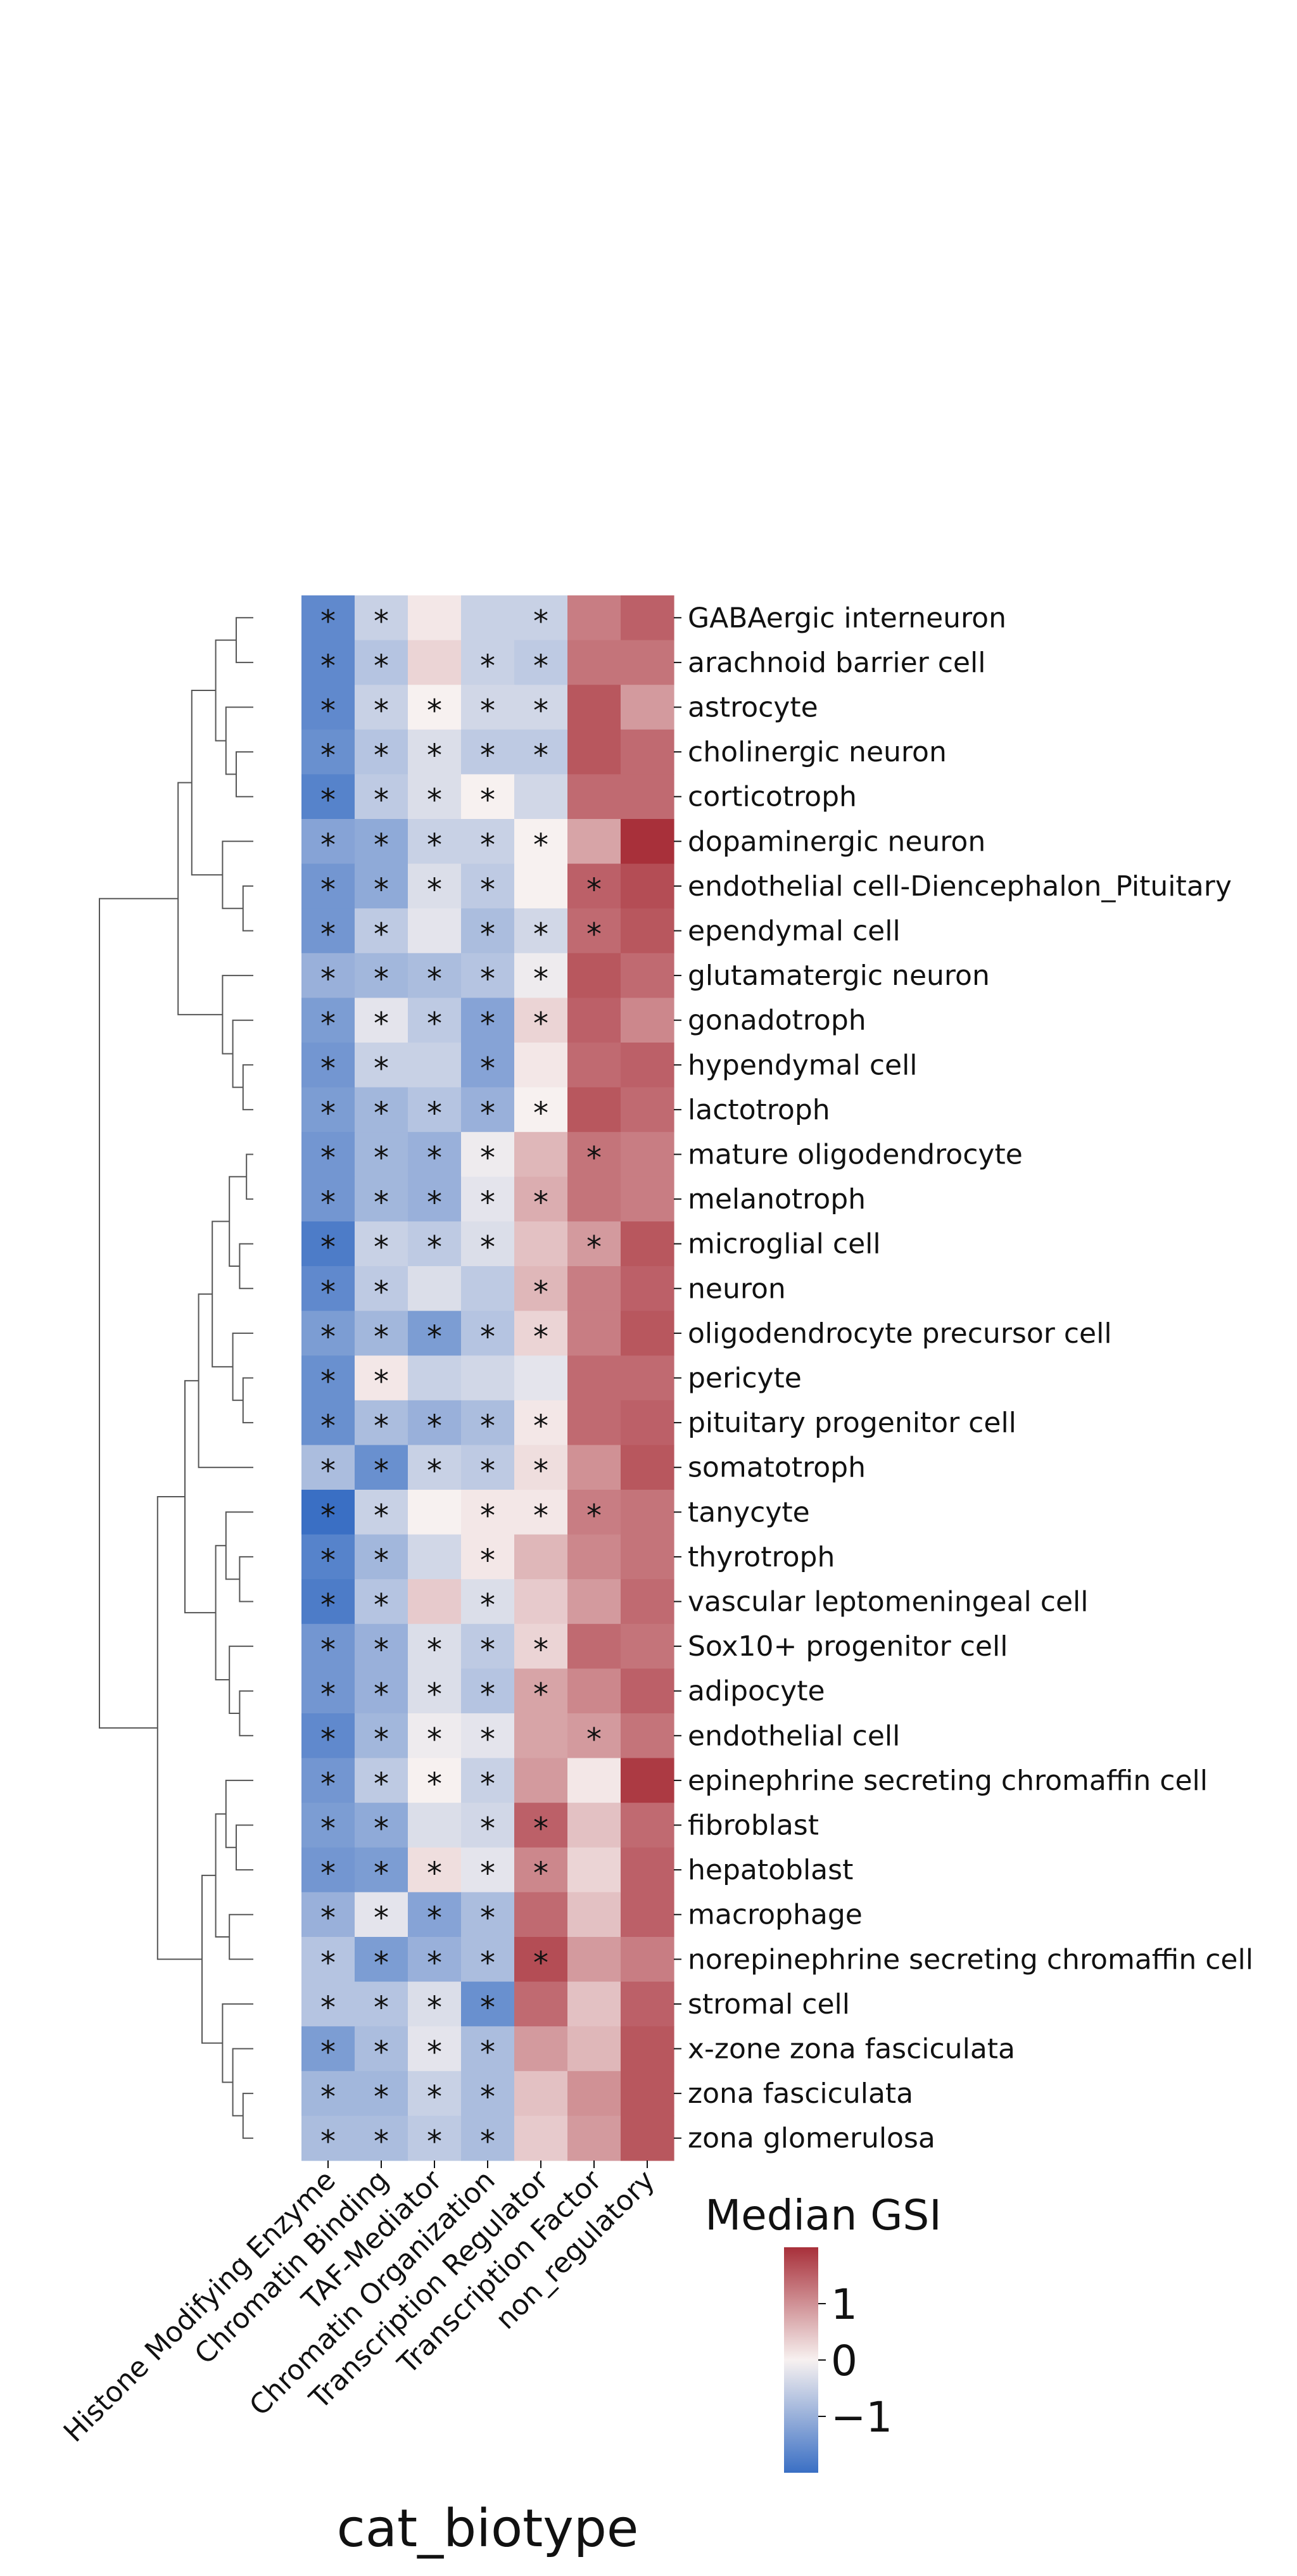  Describe the element at coordinates (960, 886) in the screenshot. I see `row-label: endothelial cell-Diencephalon_Pituitary` at that location.